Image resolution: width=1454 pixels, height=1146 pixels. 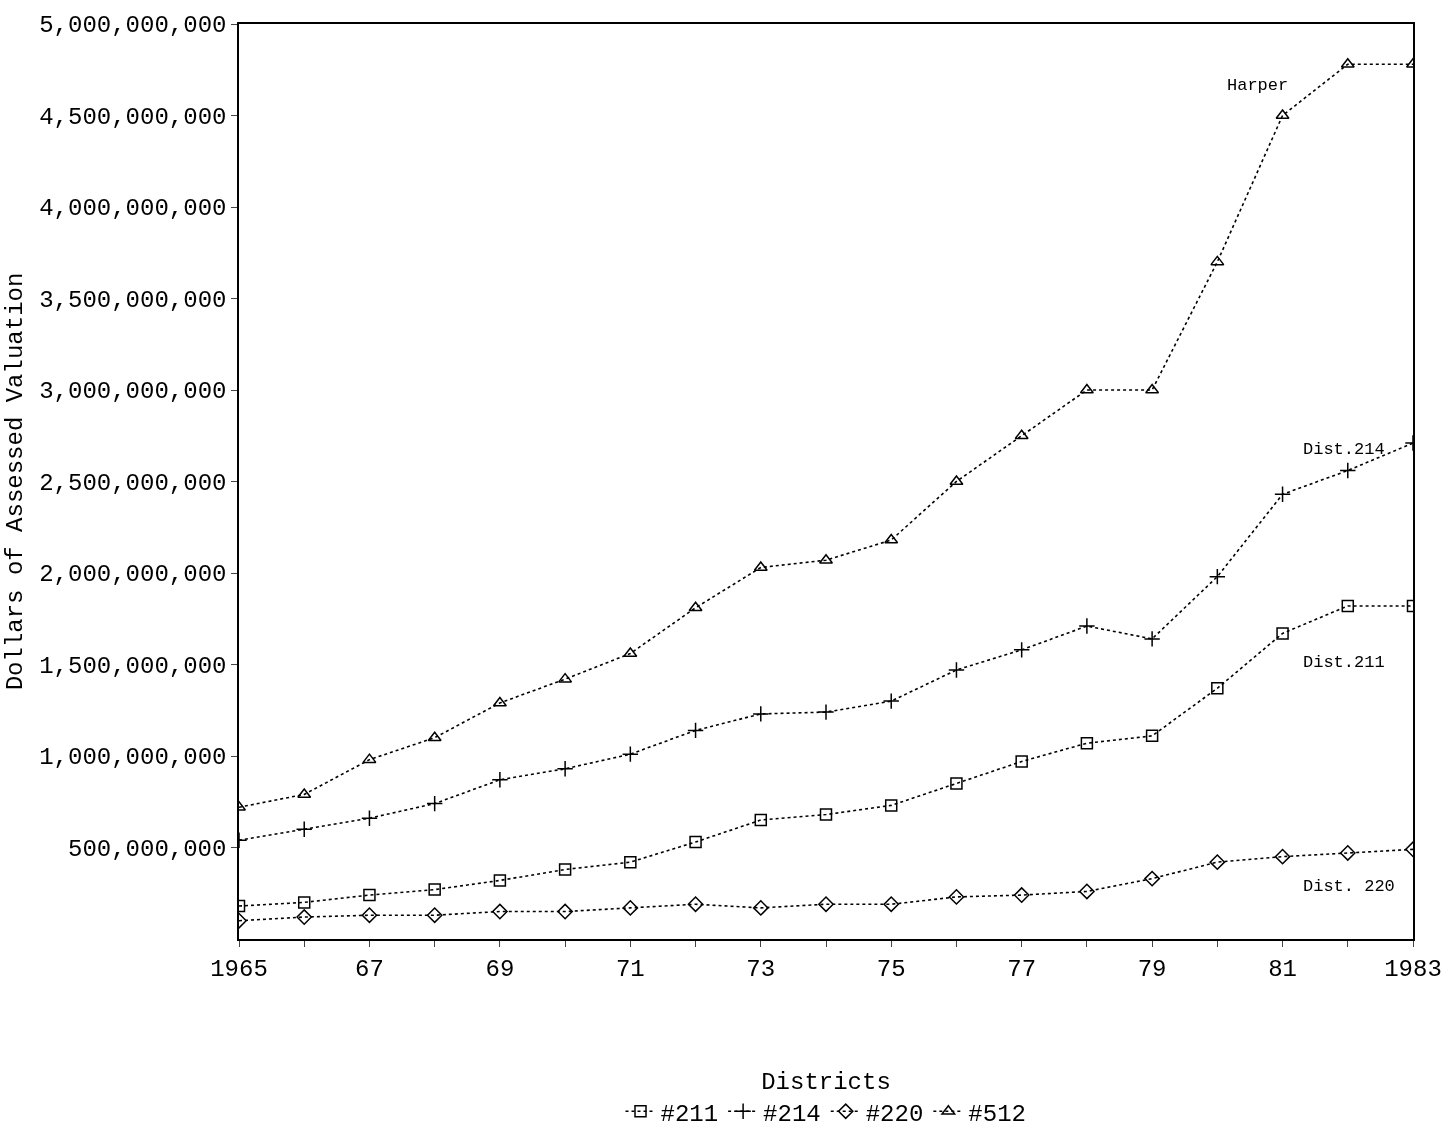 What do you see at coordinates (689, 1114) in the screenshot?
I see `legend-label: #211` at bounding box center [689, 1114].